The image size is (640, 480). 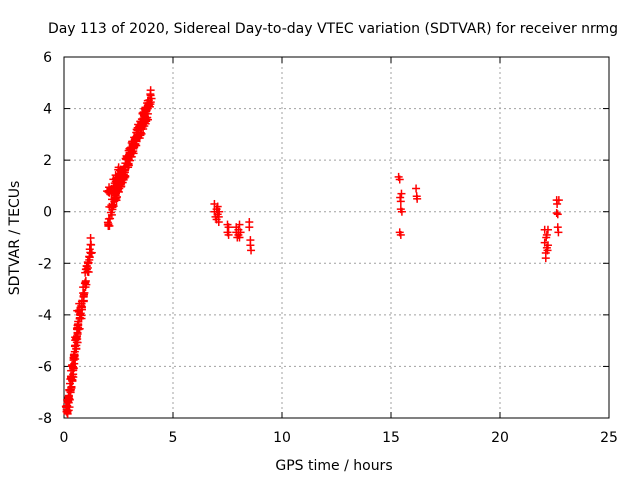 What do you see at coordinates (609, 438) in the screenshot?
I see `x-tick-label: 25` at bounding box center [609, 438].